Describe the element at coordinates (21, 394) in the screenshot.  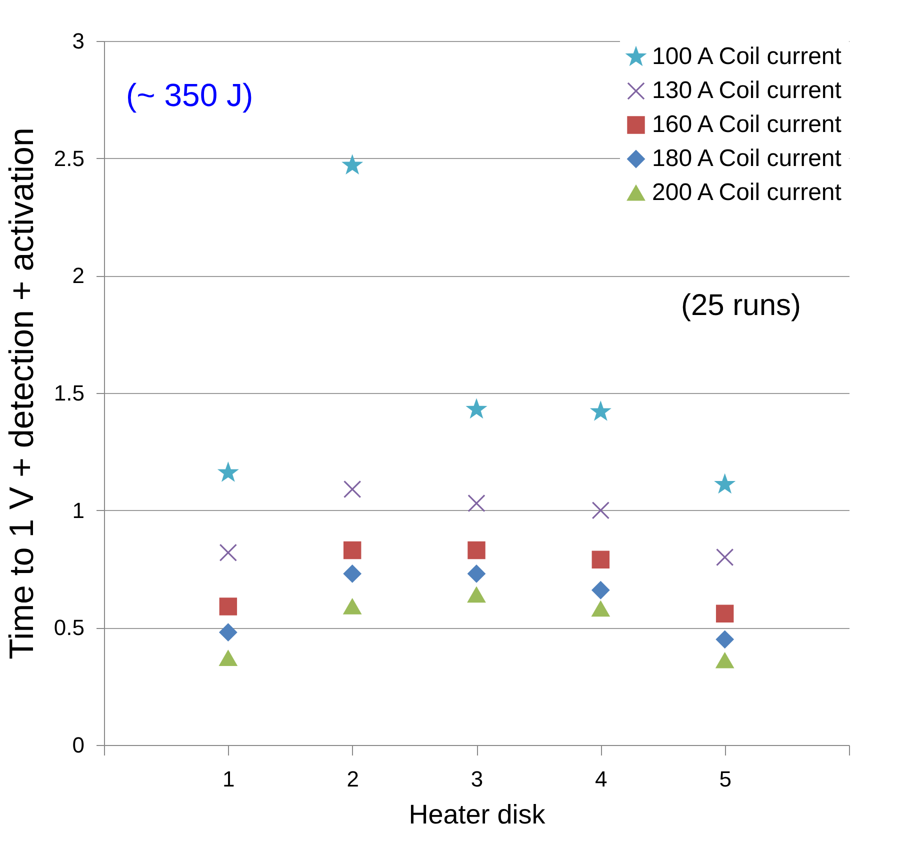
I see `y-axis-title: Time to 1 V + detection + activation` at that location.